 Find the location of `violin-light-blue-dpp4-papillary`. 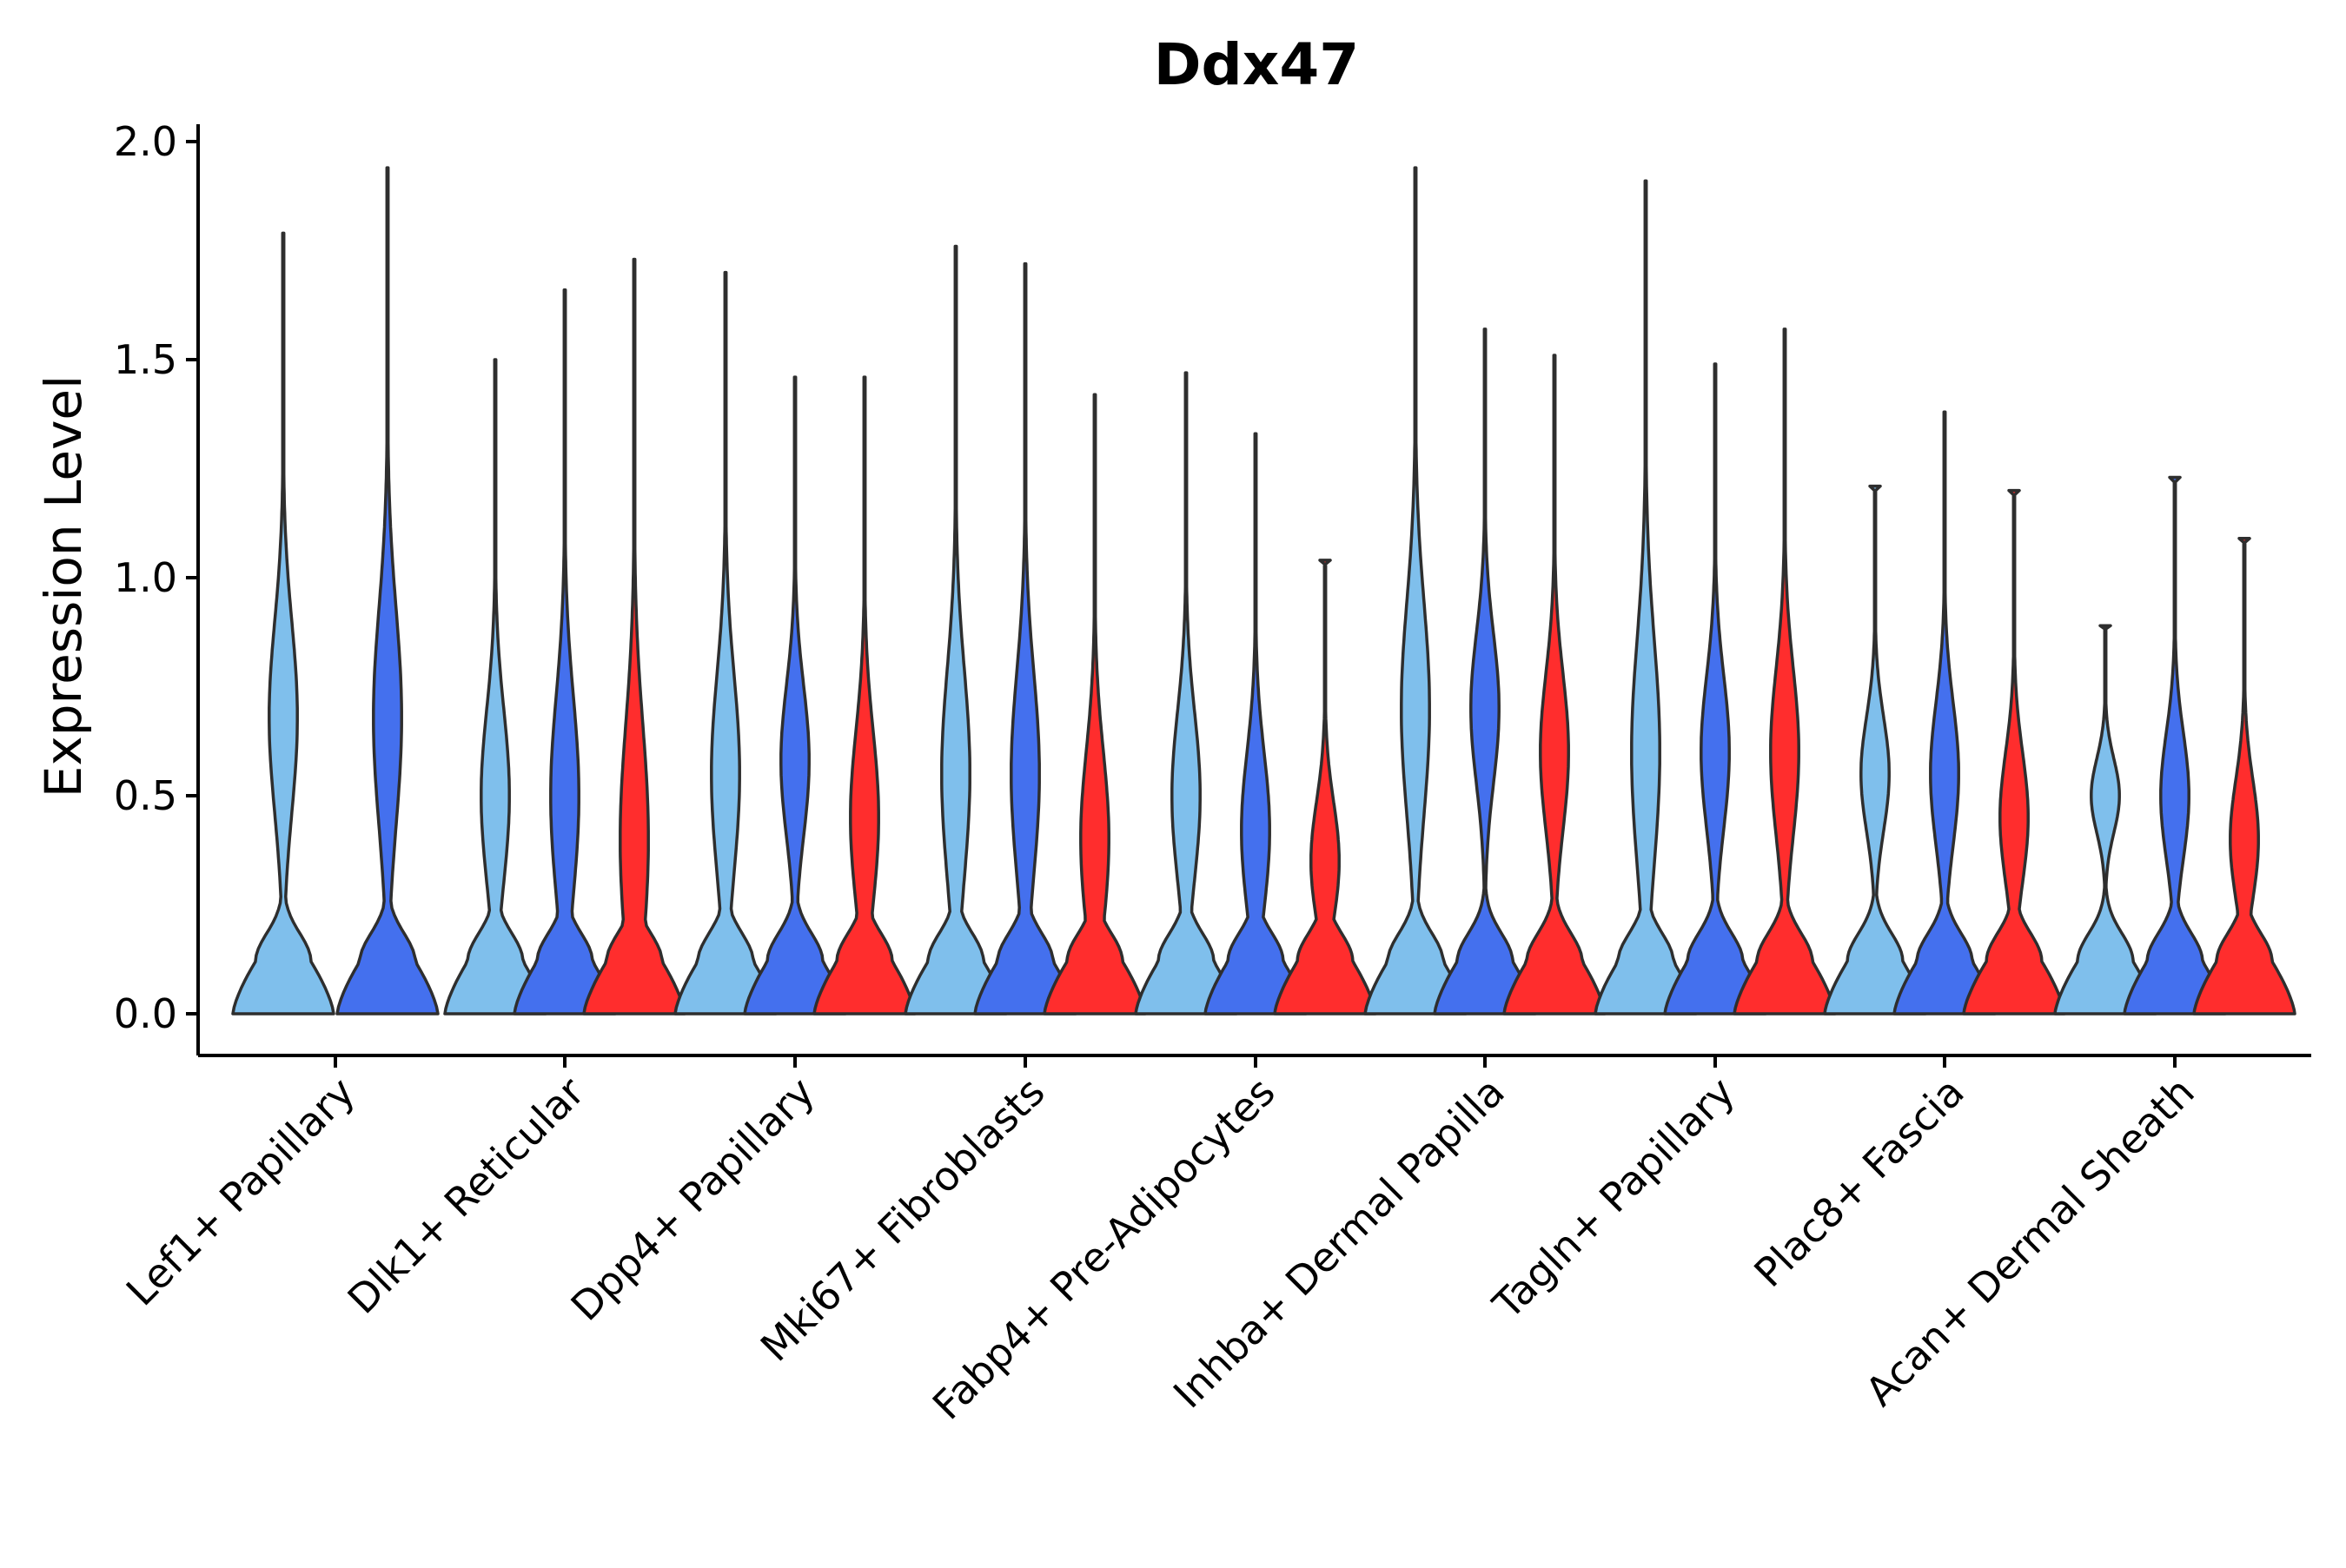

violin-light-blue-dpp4-papillary is located at coordinates (726, 643).